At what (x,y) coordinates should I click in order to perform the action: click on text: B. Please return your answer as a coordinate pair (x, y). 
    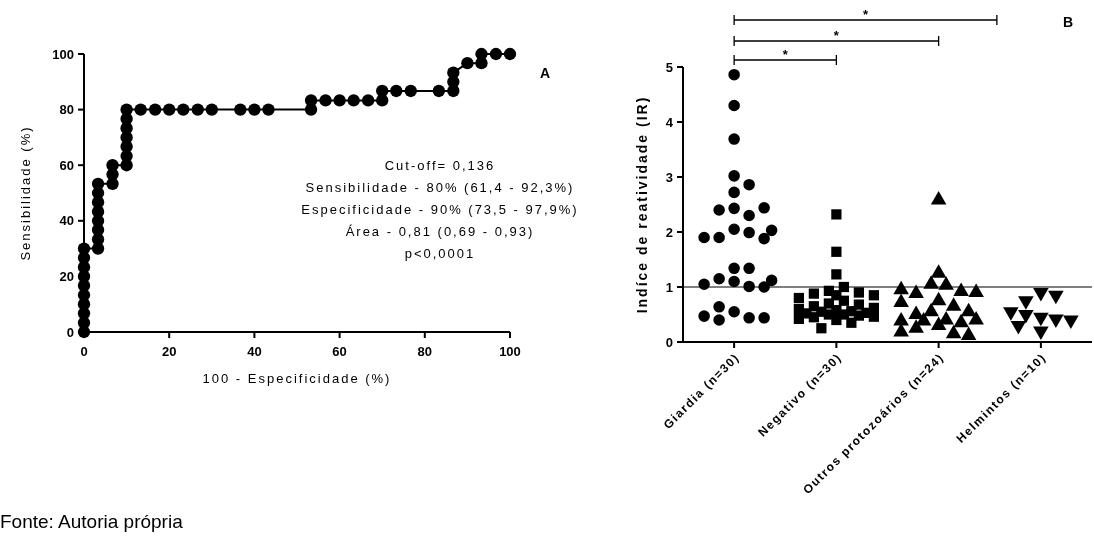
    Looking at the image, I should click on (1068, 22).